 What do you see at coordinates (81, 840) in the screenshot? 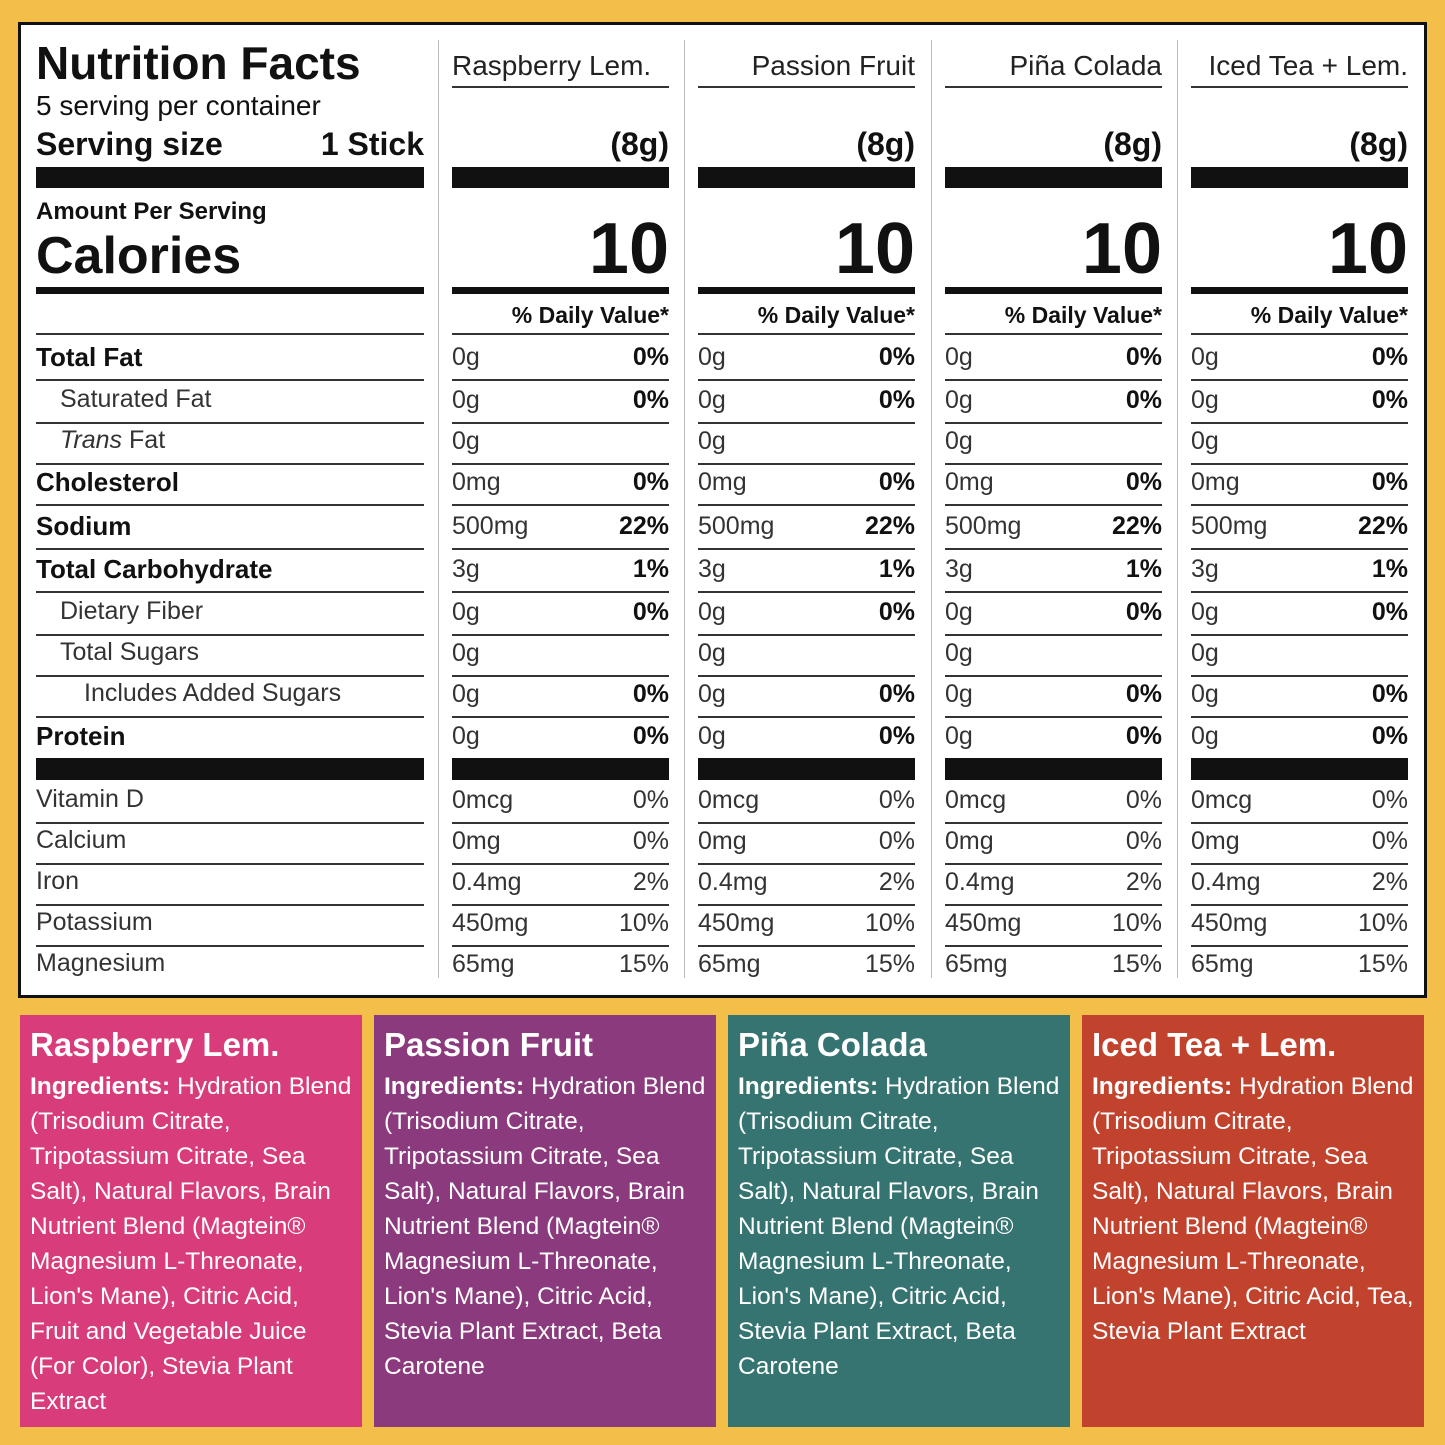
I see `row-label: Calcium` at bounding box center [81, 840].